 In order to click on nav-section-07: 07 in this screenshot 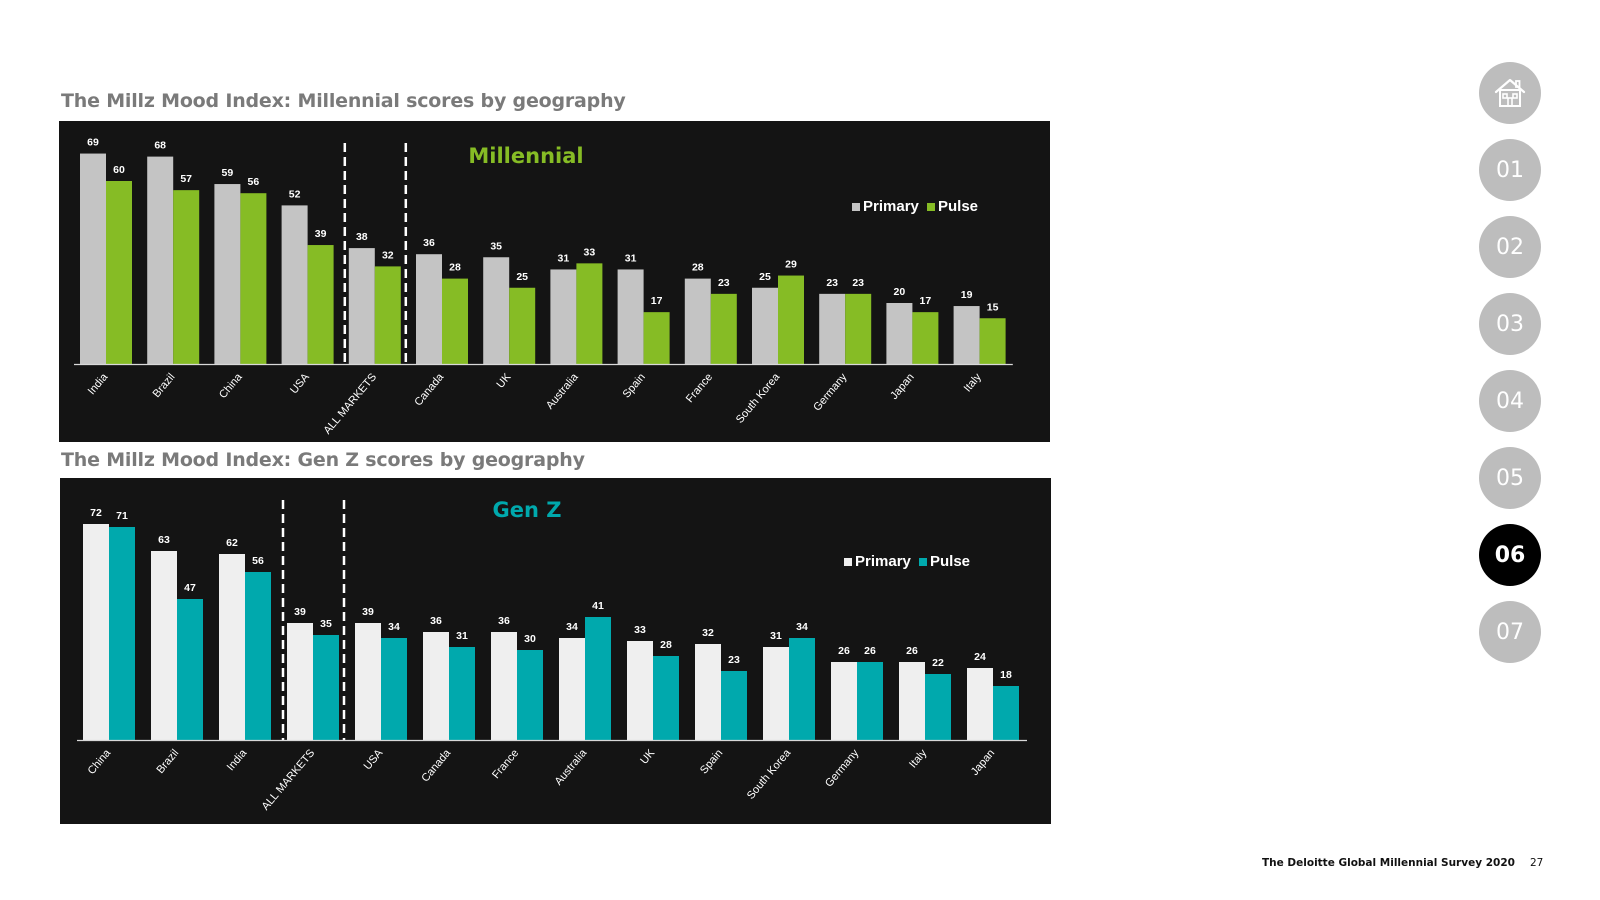, I will do `click(1510, 632)`.